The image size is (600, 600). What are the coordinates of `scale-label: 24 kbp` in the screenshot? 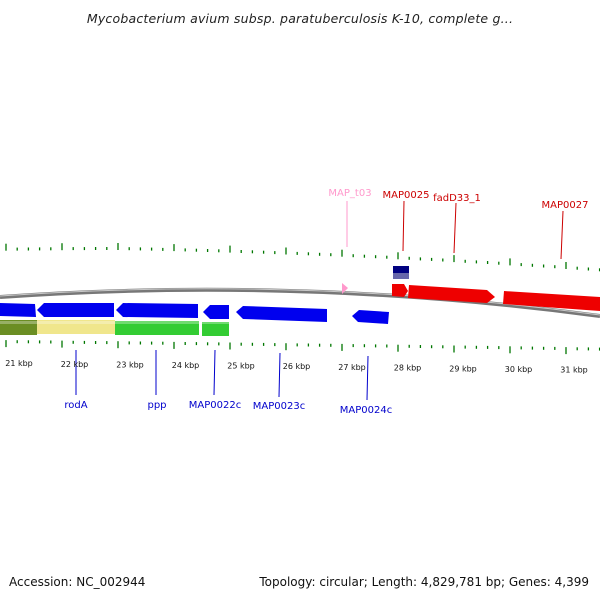 It's located at (186, 365).